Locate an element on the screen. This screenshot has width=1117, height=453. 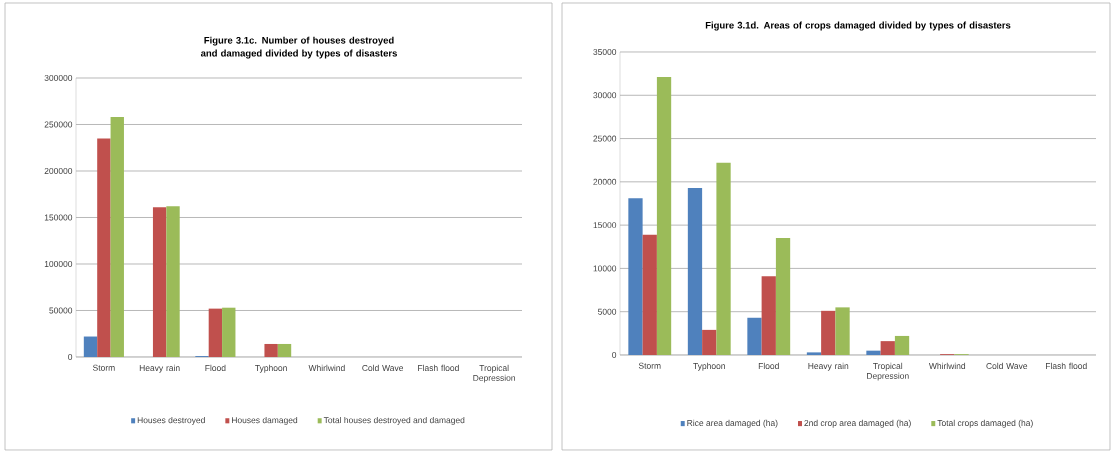
y-tick-label: 25000 is located at coordinates (605, 138).